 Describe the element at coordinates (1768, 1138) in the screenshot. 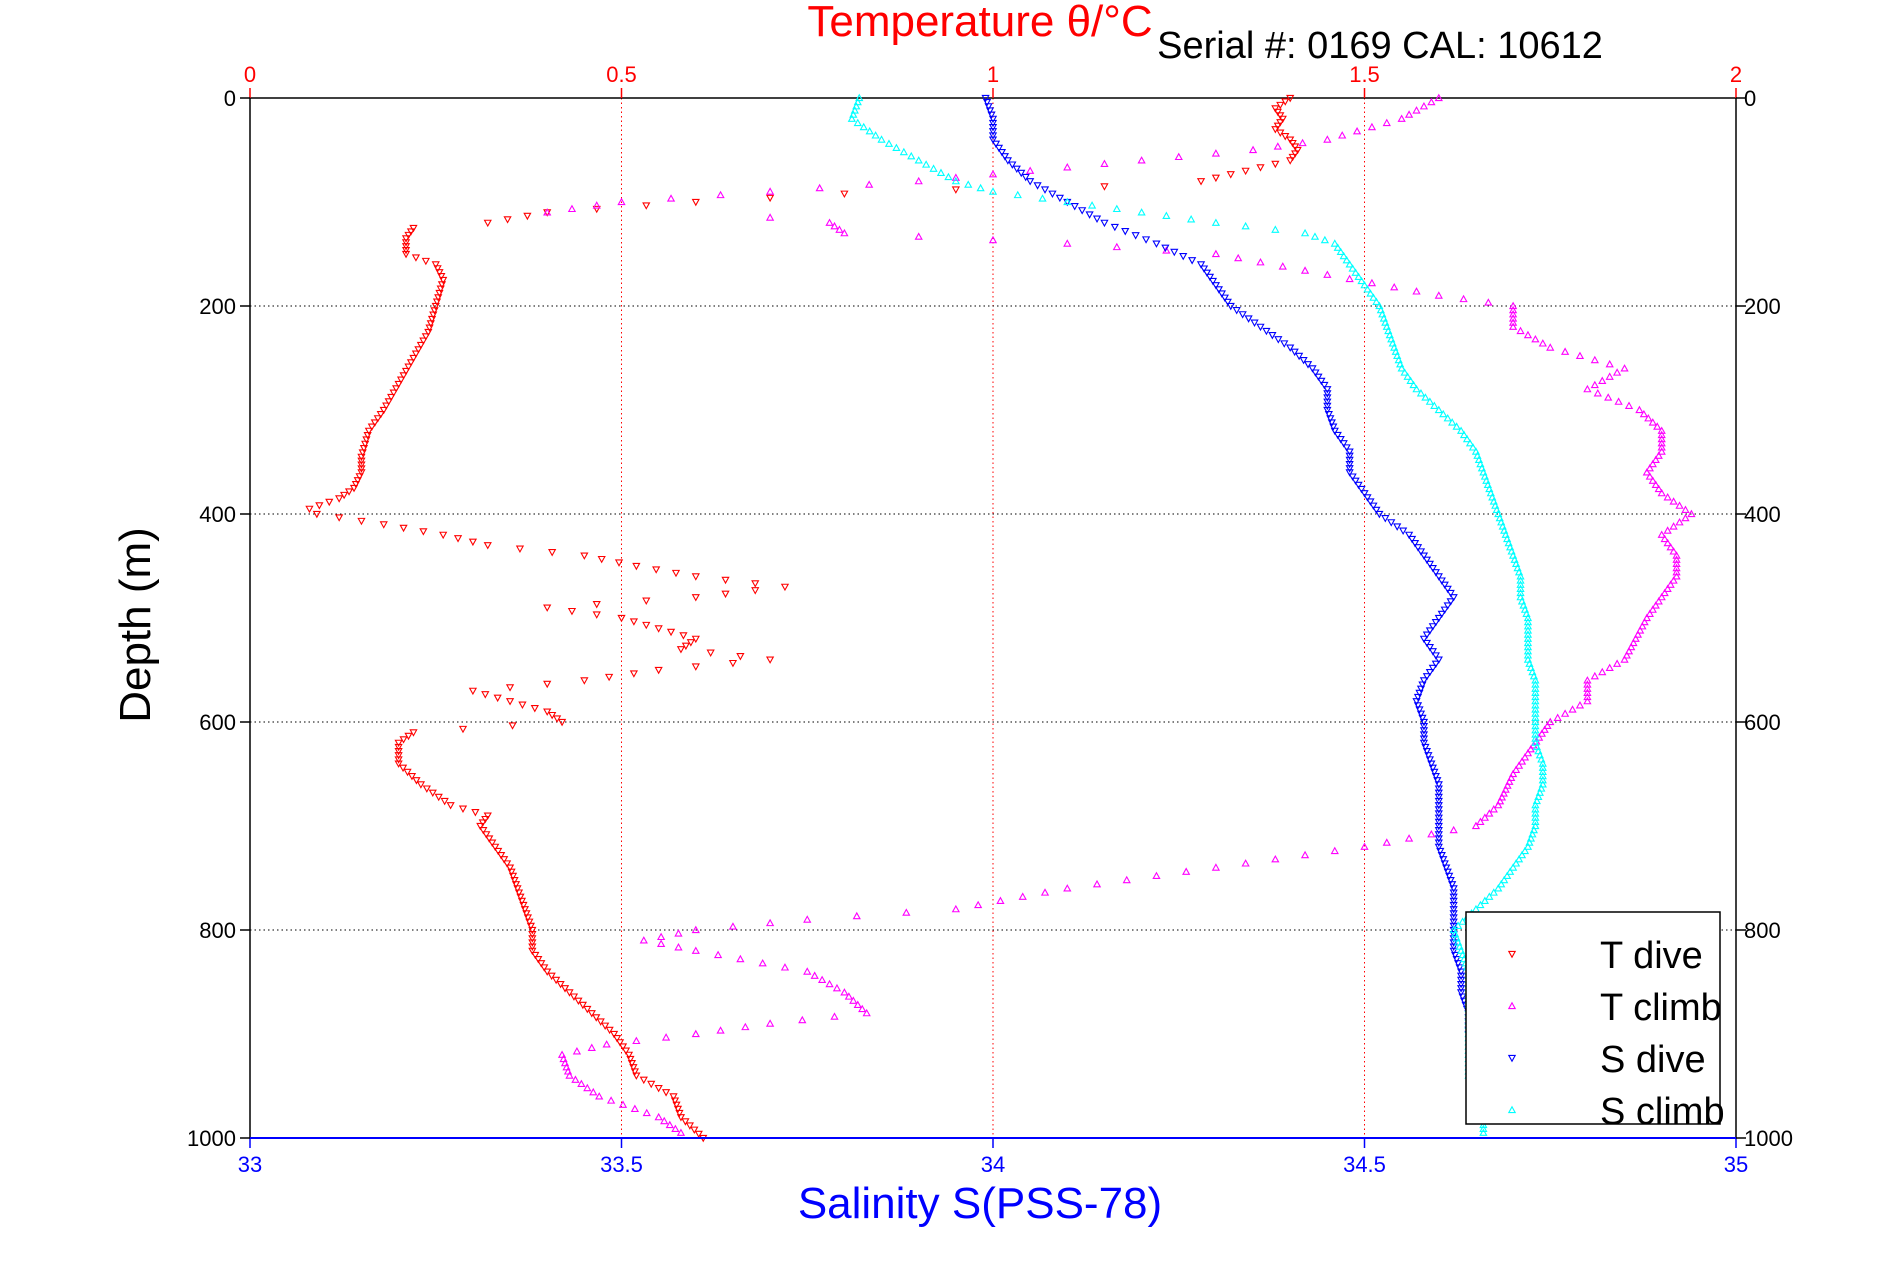

I see `y-right-tick-label: 1000` at that location.